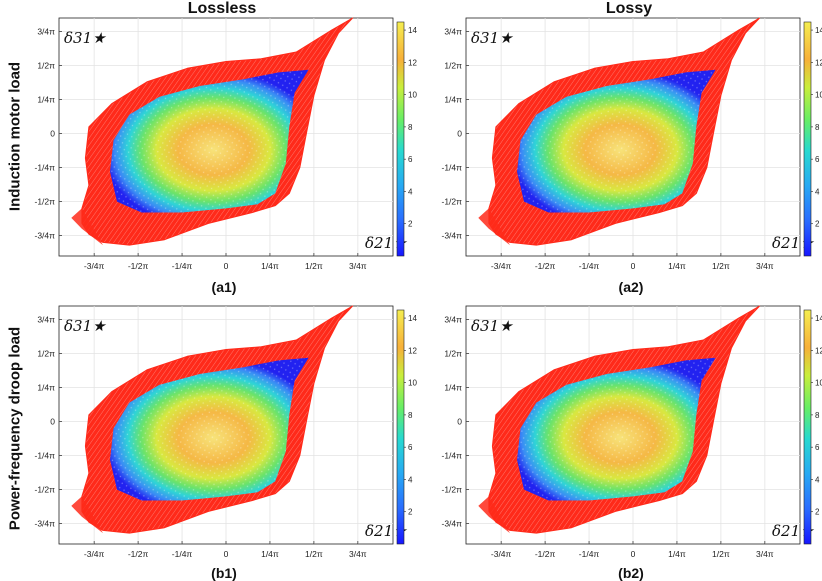 This screenshot has height=581, width=822. Describe the element at coordinates (222, 8) in the screenshot. I see `column-title-lossless: Lossless` at that location.